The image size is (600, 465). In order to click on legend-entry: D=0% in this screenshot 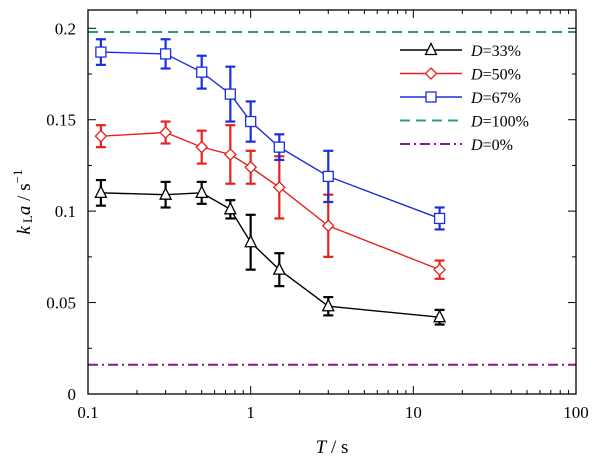, I will do `click(456, 145)`.